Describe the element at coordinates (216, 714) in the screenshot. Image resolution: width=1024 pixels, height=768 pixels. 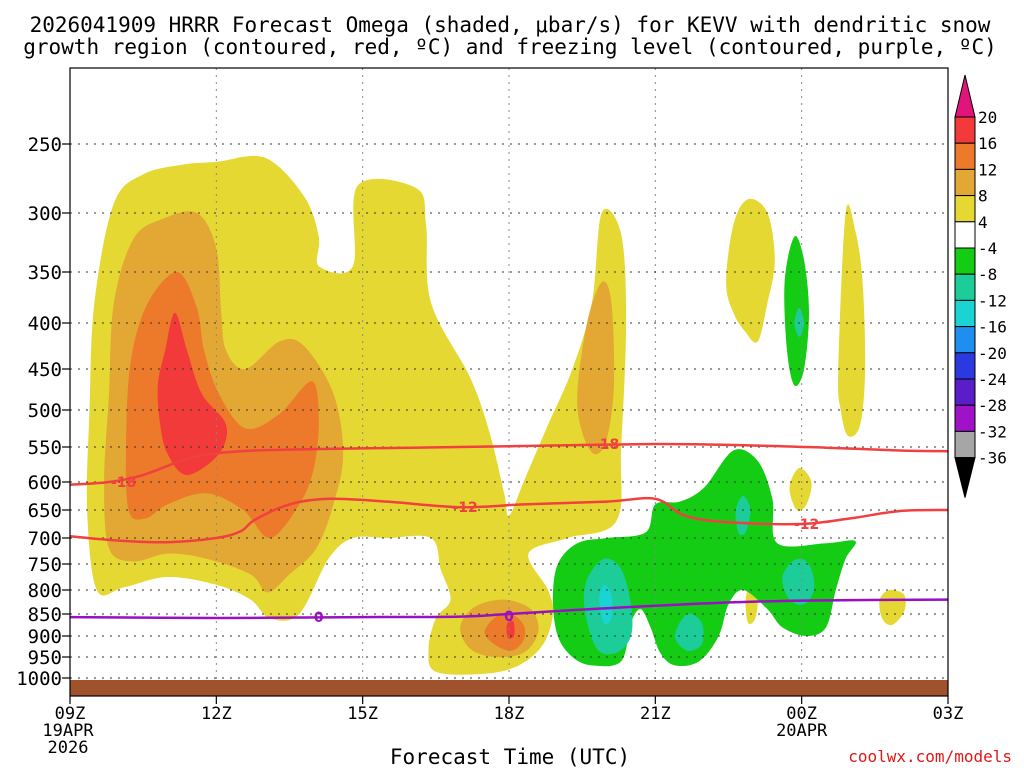
I see `x-tick-label: 12Z` at that location.